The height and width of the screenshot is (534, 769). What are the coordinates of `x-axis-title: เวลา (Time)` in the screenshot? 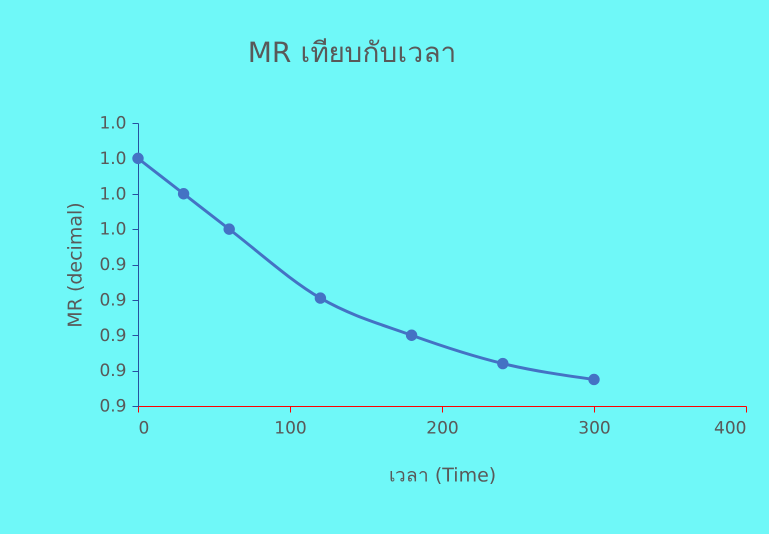 It's located at (442, 475).